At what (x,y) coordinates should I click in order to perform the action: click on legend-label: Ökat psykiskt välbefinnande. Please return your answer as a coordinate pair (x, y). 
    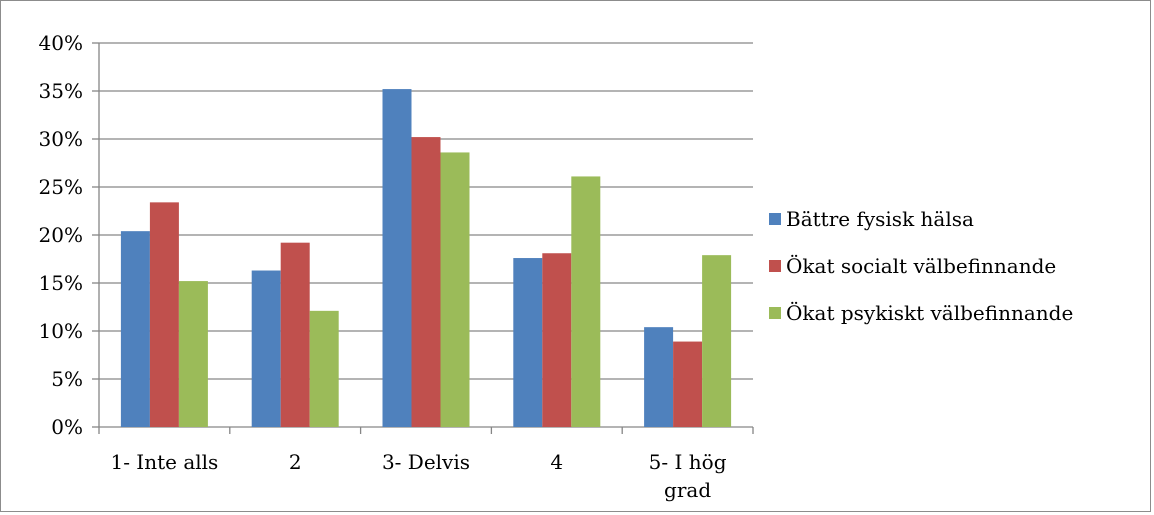
    Looking at the image, I should click on (929, 312).